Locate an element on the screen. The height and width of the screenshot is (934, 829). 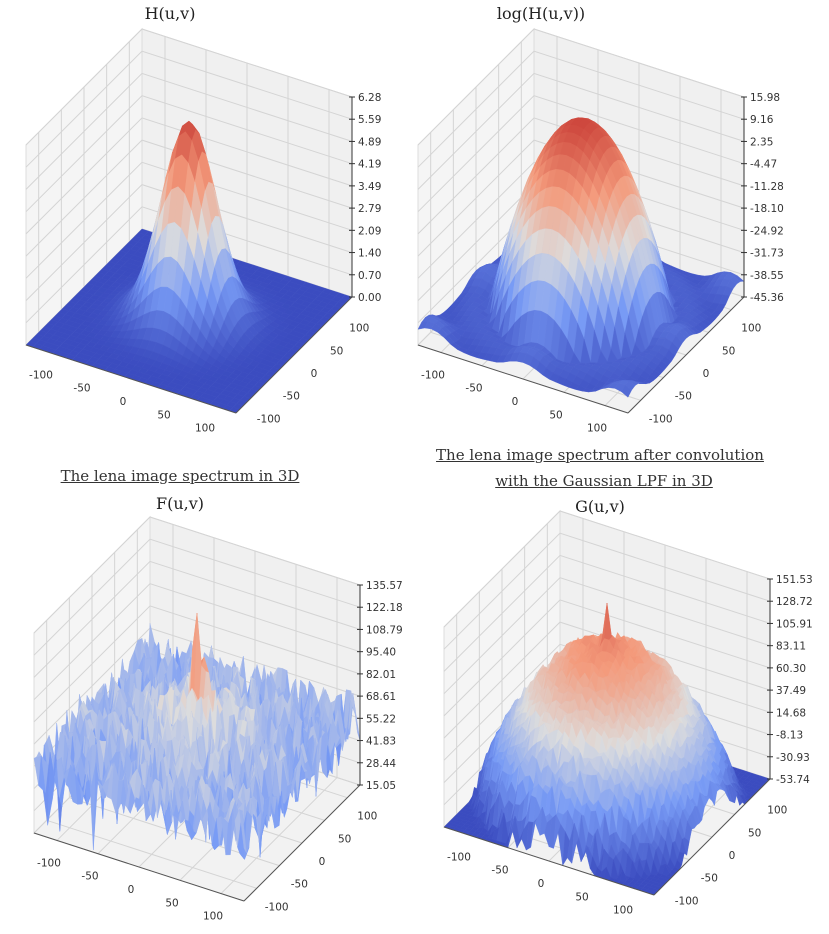
z-tick-label: 3.49 is located at coordinates (369, 187).